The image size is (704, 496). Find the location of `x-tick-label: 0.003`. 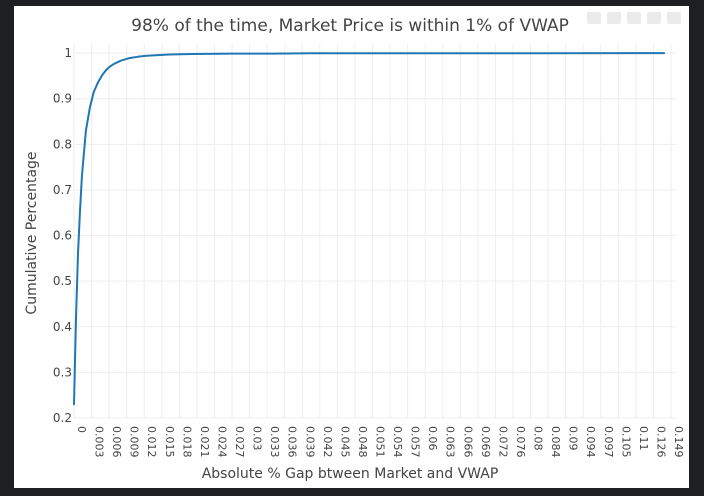

x-tick-label: 0.003 is located at coordinates (99, 442).